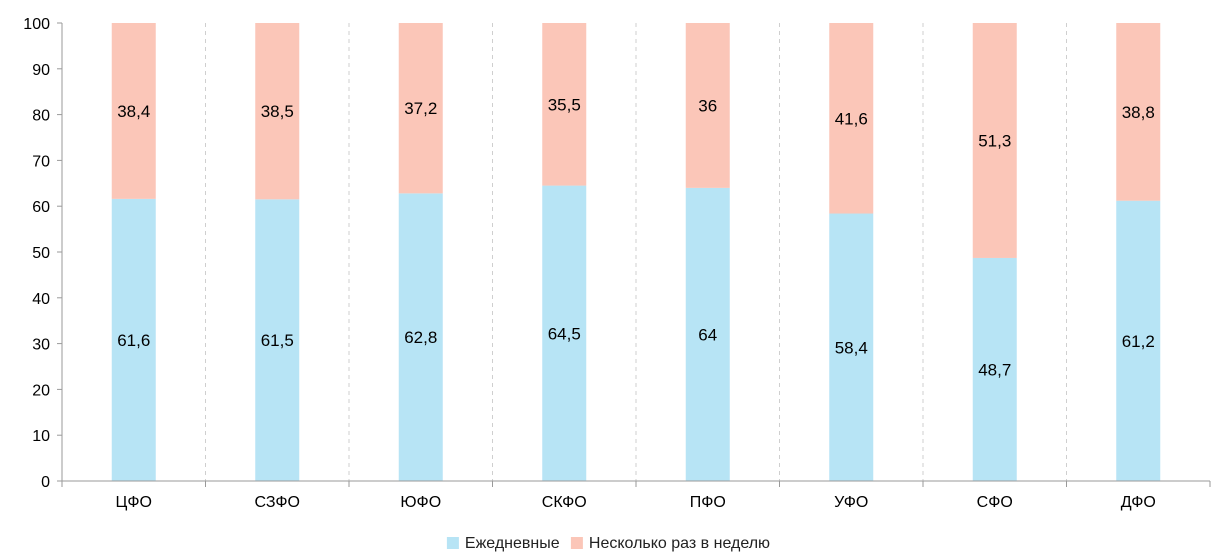  What do you see at coordinates (41, 70) in the screenshot?
I see `y-tick-label: 90` at bounding box center [41, 70].